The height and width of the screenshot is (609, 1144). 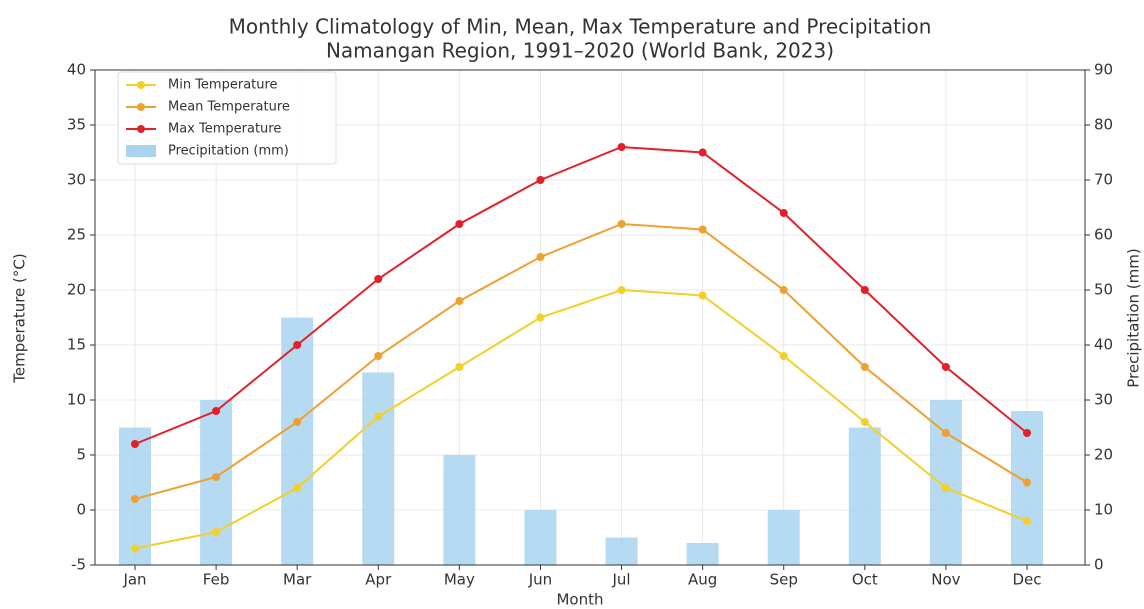 I want to click on x-tick-label: Jul, so click(x=620, y=580).